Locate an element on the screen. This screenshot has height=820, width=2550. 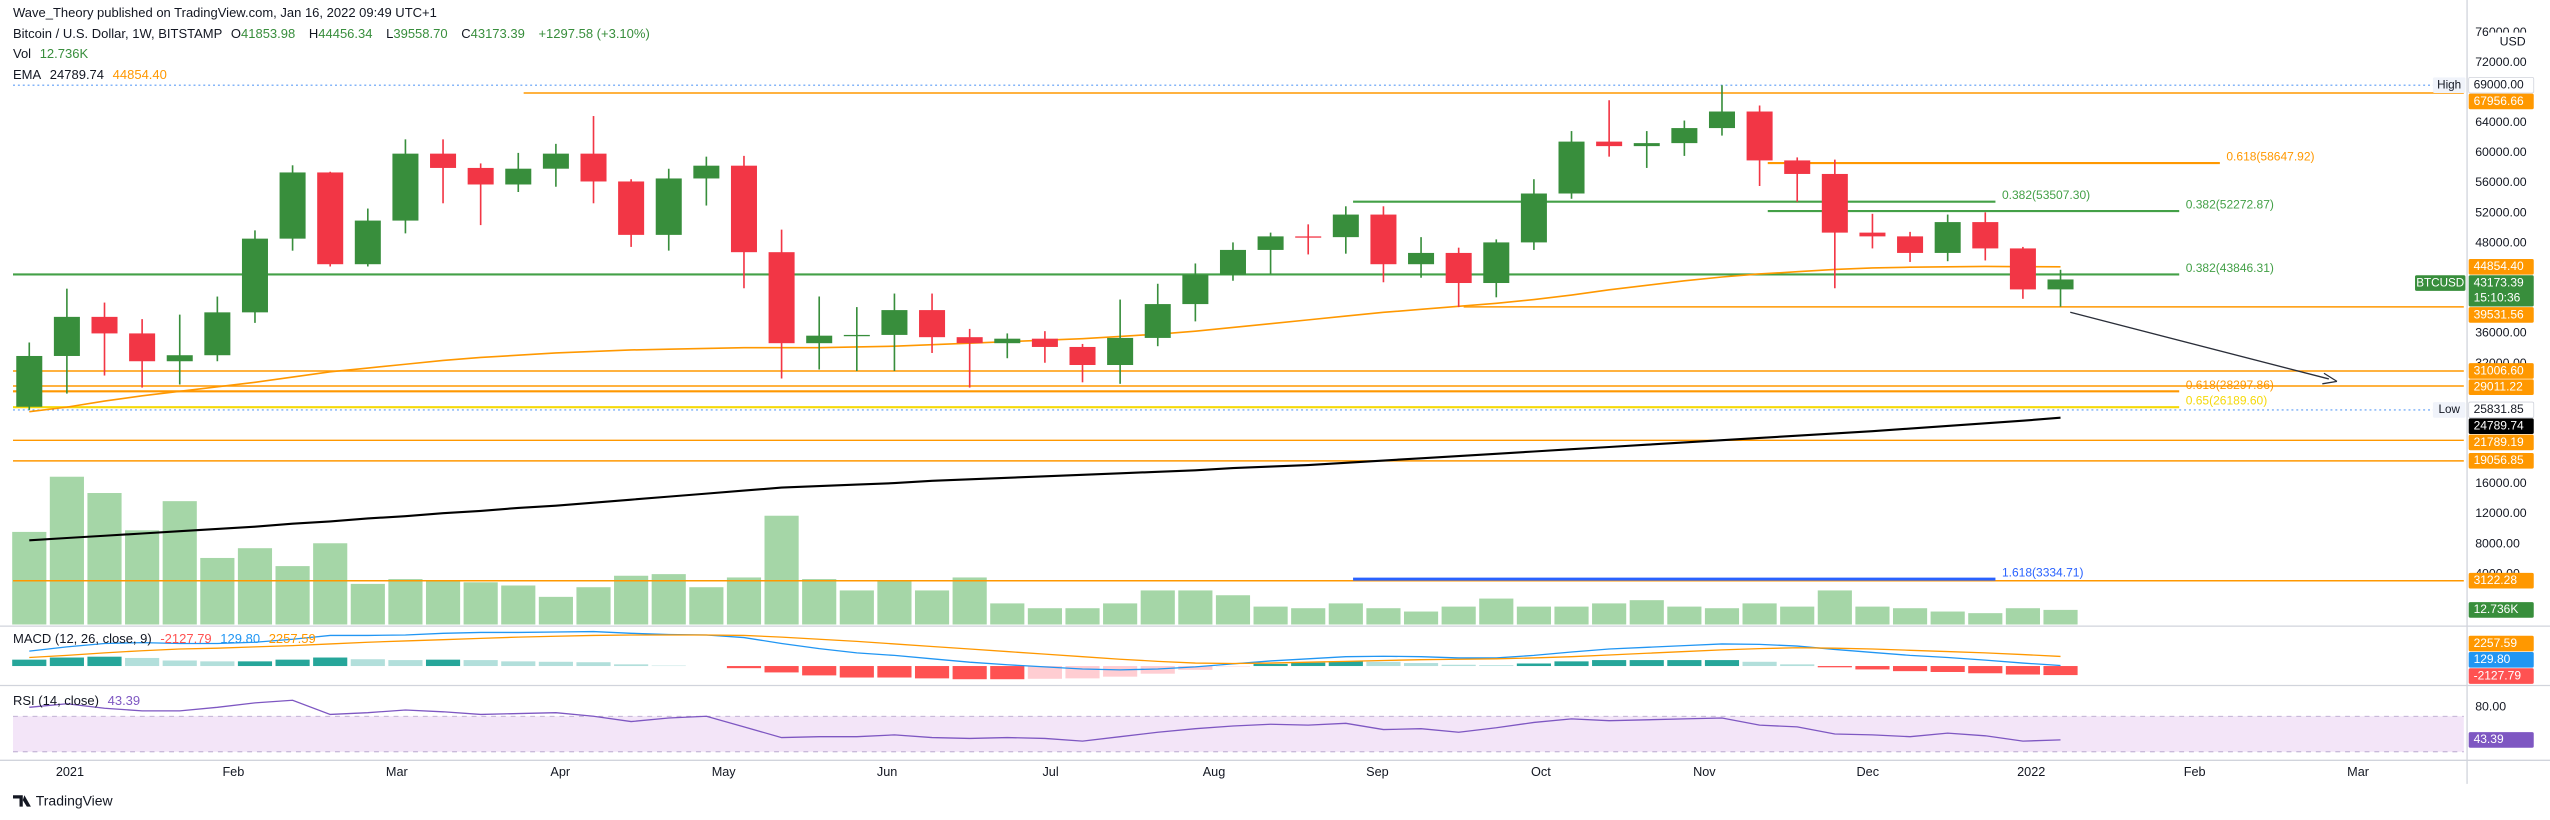
ohlc-value: 39558.70 is located at coordinates (420, 33).